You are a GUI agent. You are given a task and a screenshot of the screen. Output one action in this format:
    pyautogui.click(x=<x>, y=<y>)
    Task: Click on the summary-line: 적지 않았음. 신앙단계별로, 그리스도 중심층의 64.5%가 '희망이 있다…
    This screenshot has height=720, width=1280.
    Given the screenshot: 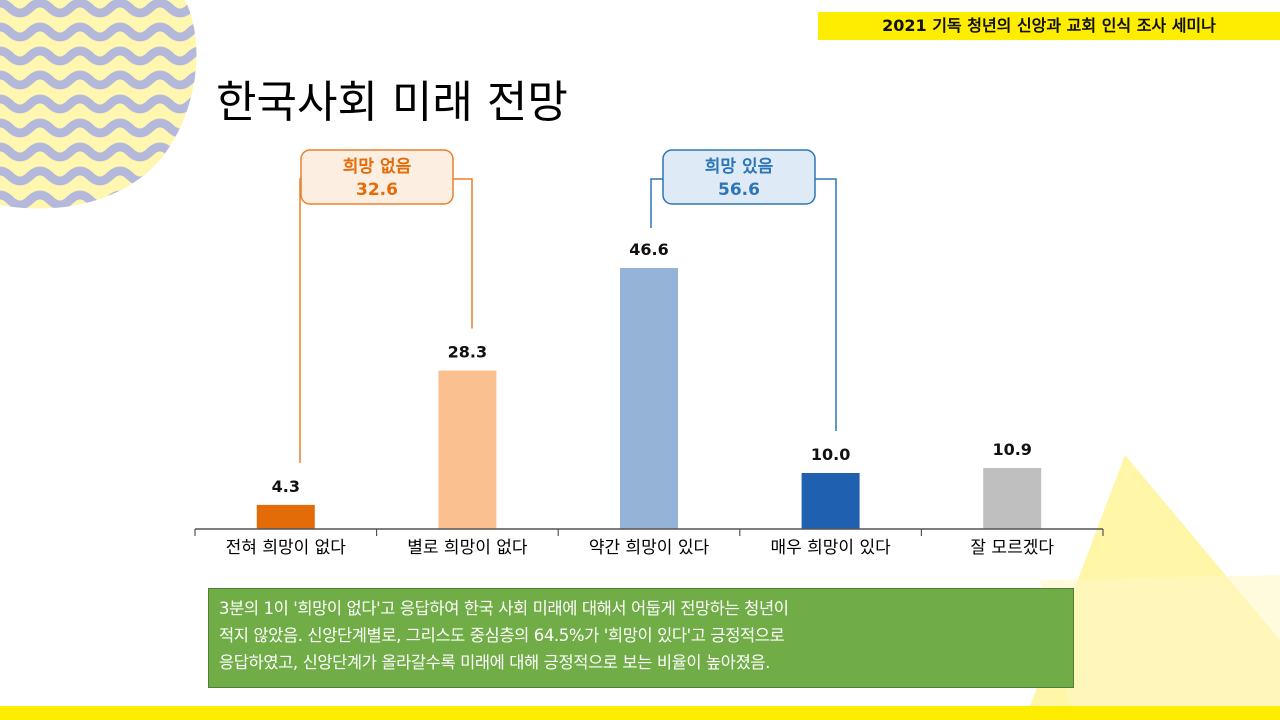 What is the action you would take?
    pyautogui.click(x=502, y=635)
    